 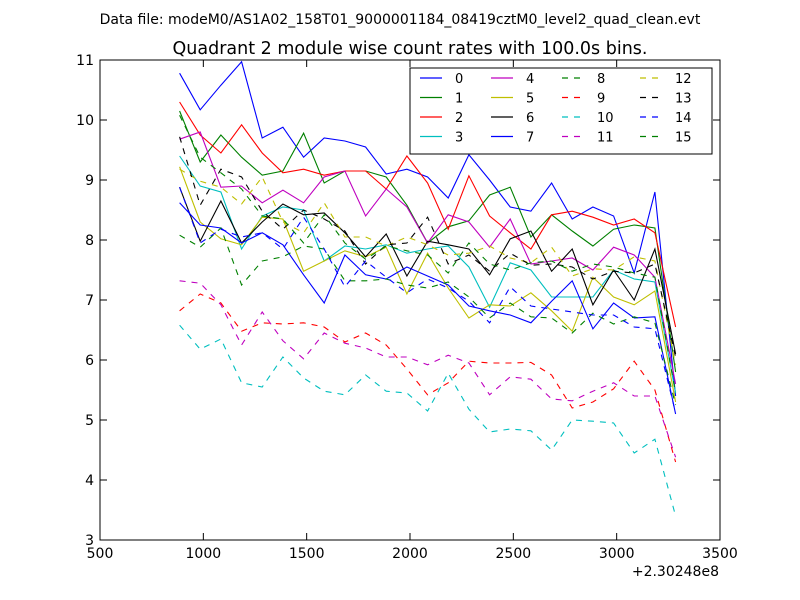 What do you see at coordinates (204, 554) in the screenshot?
I see `x-tick-label: 1000` at bounding box center [204, 554].